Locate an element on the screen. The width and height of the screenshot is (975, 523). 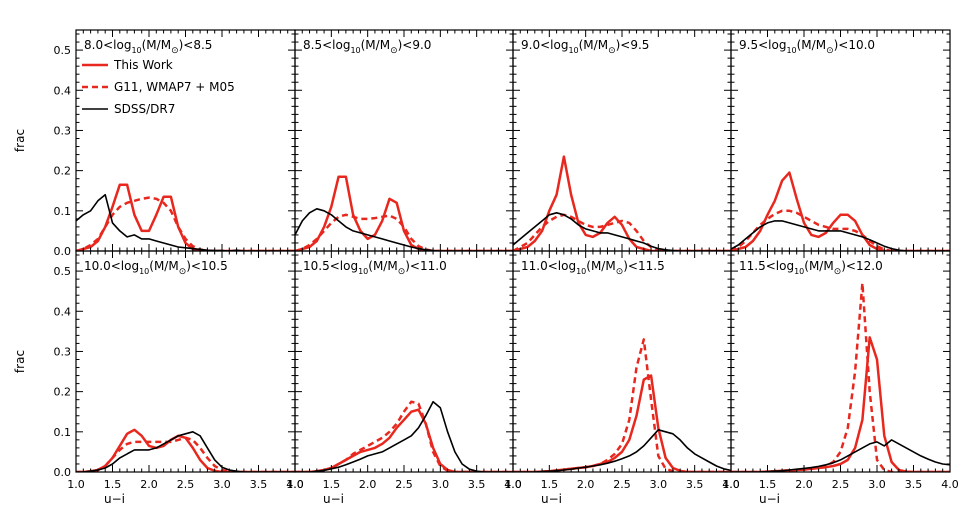
panel-title: 9.5<log10(M/M⊙)<10.0 is located at coordinates (807, 47).